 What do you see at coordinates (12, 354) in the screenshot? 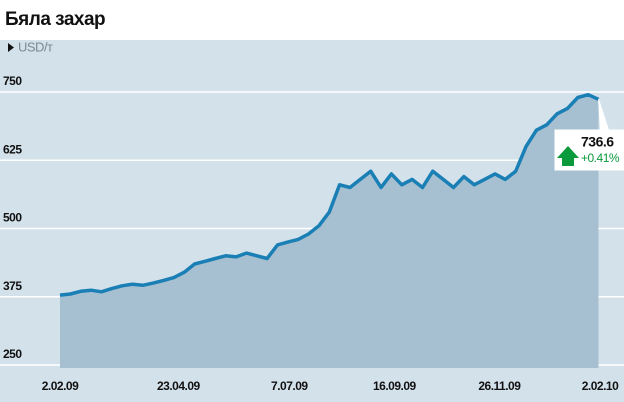
I see `y-tick-label: 250` at bounding box center [12, 354].